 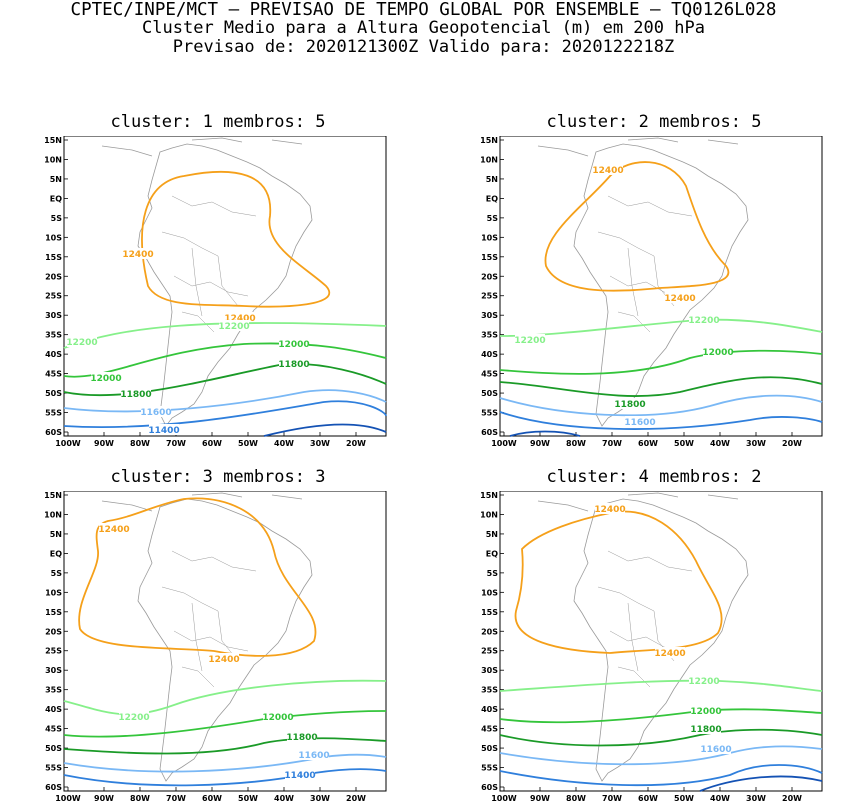 I want to click on lat-tick-label: 5S, so click(x=493, y=218).